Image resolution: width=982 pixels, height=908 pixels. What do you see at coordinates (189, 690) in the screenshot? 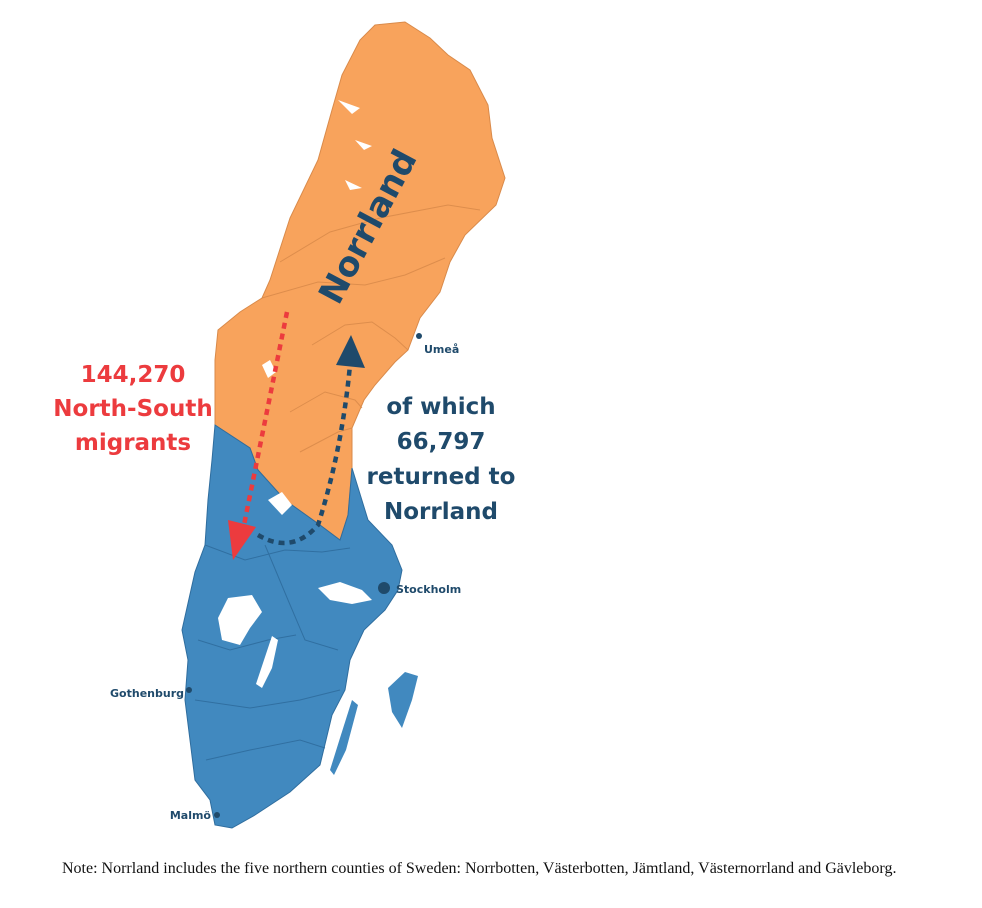
I see `gothenburg-dot` at bounding box center [189, 690].